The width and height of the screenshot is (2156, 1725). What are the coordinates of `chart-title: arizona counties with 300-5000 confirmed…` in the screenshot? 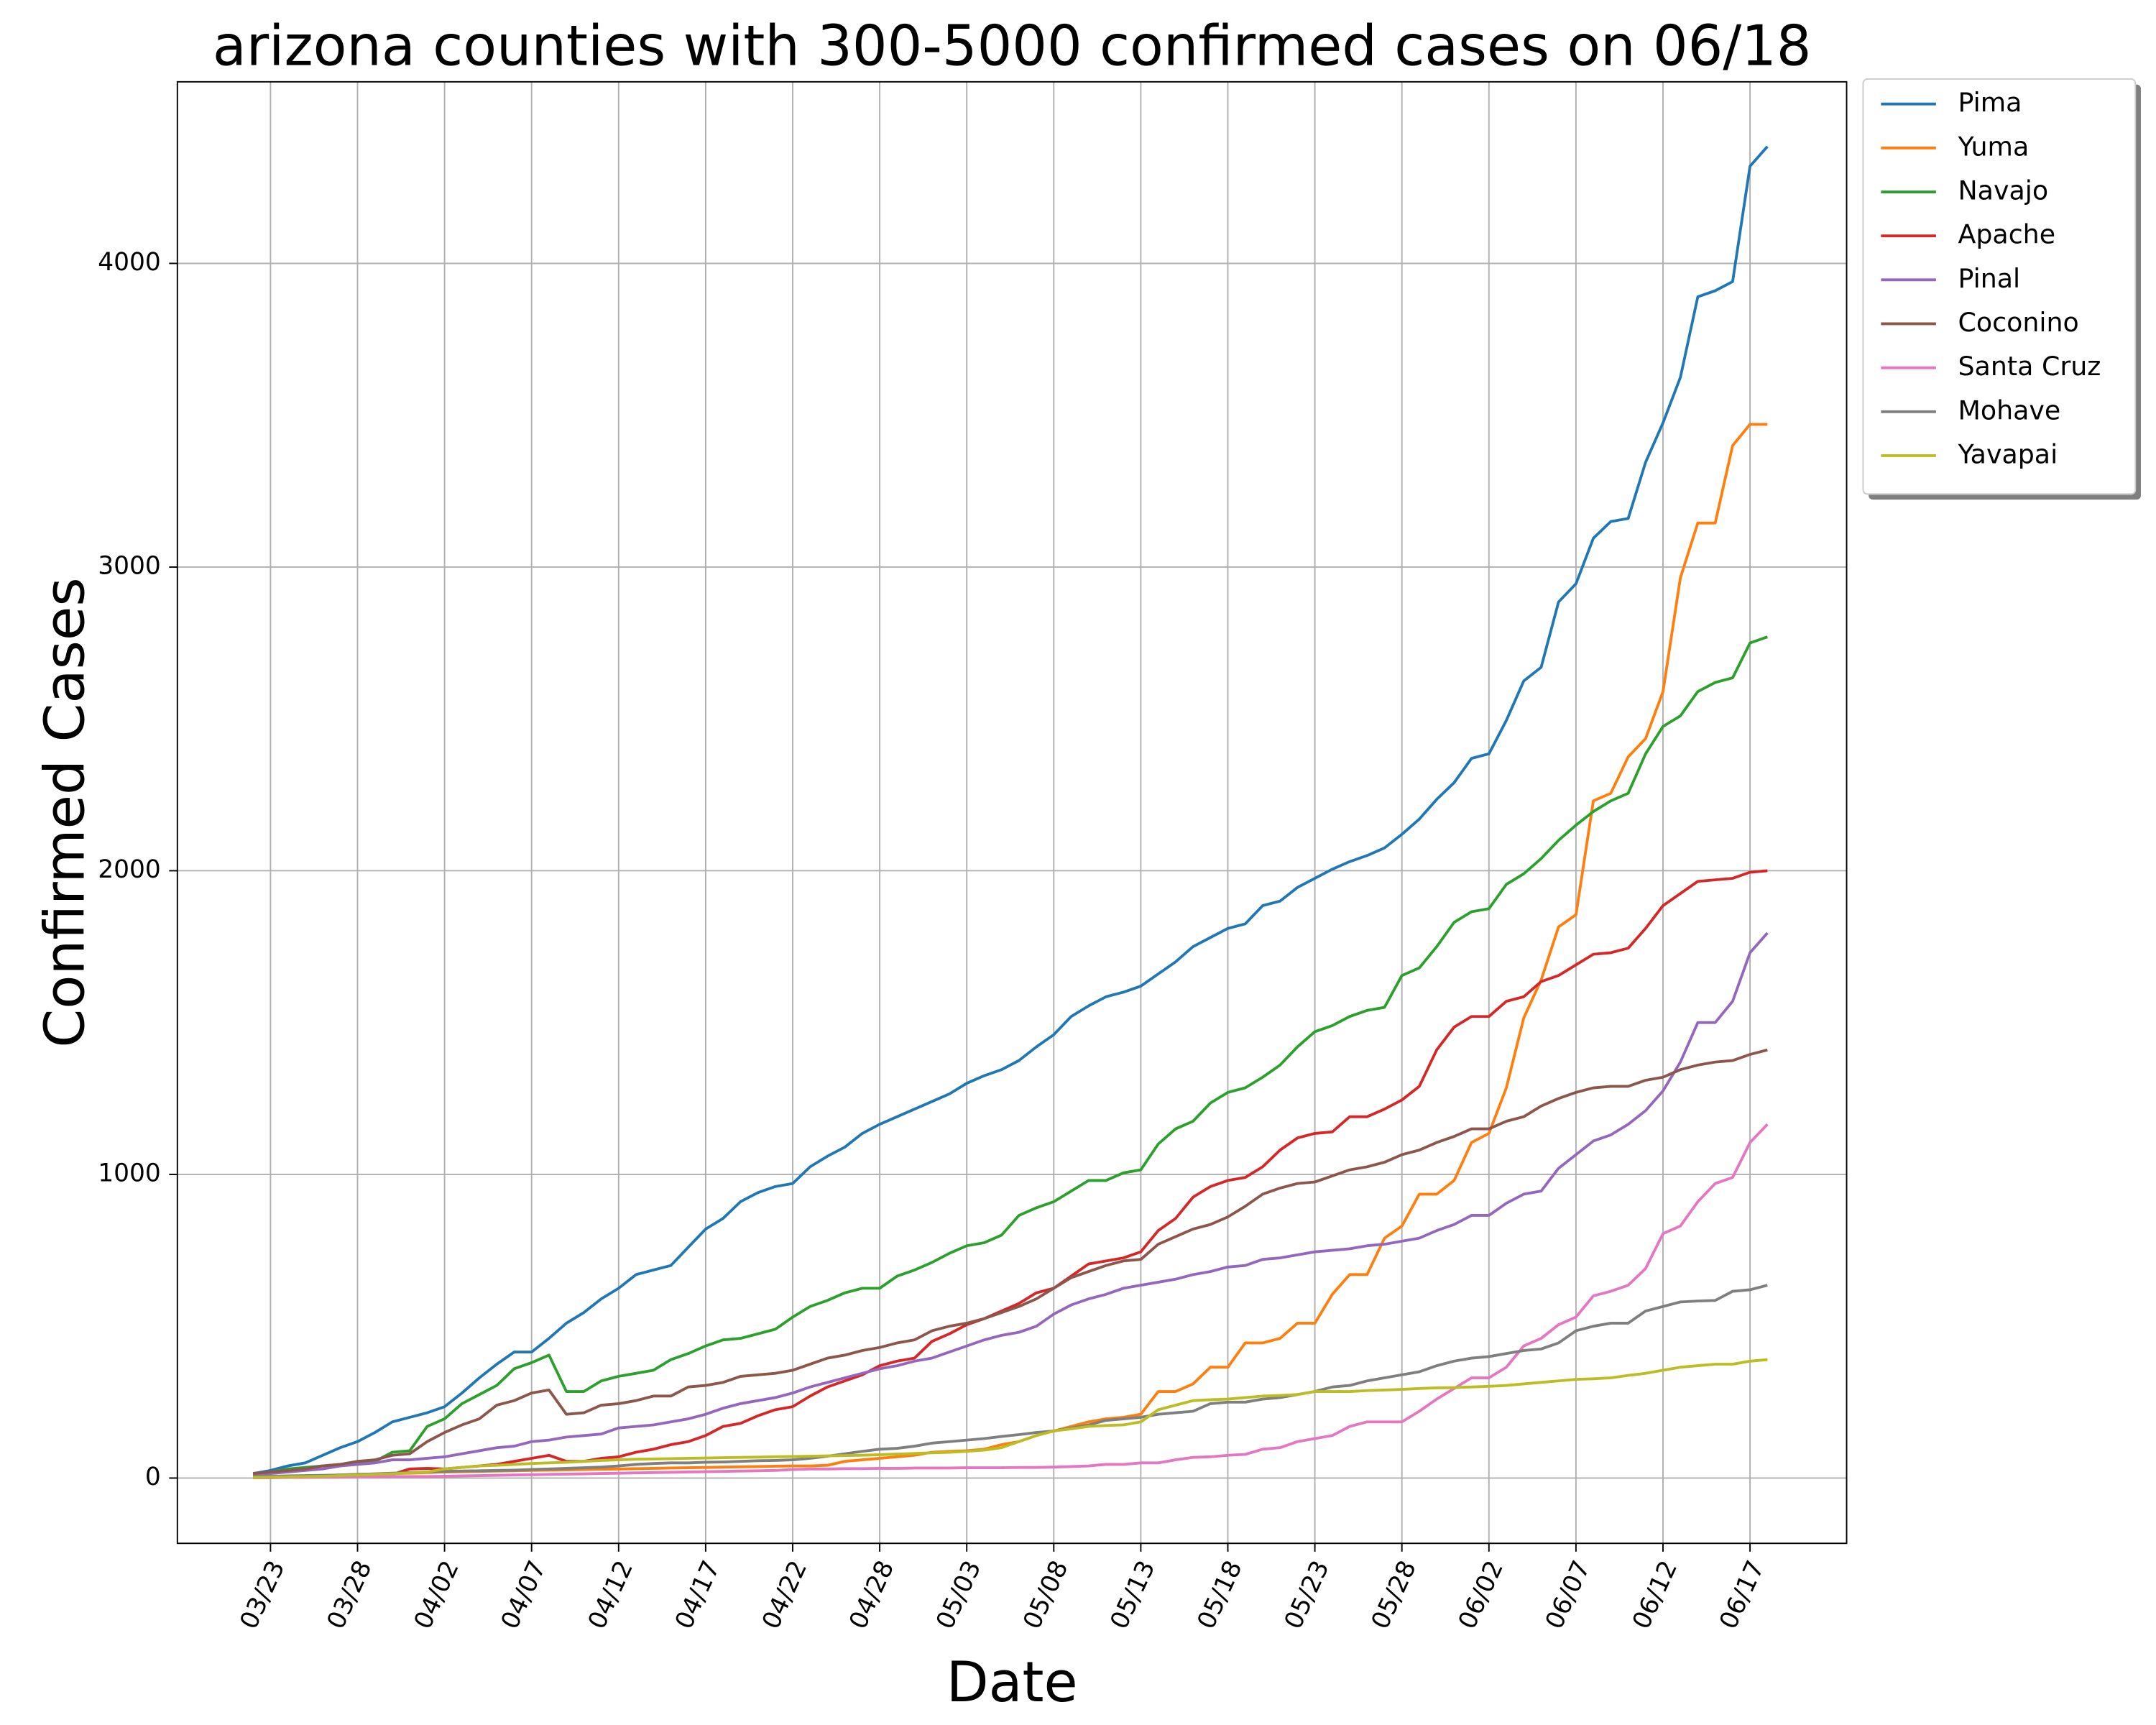 It's located at (1013, 46).